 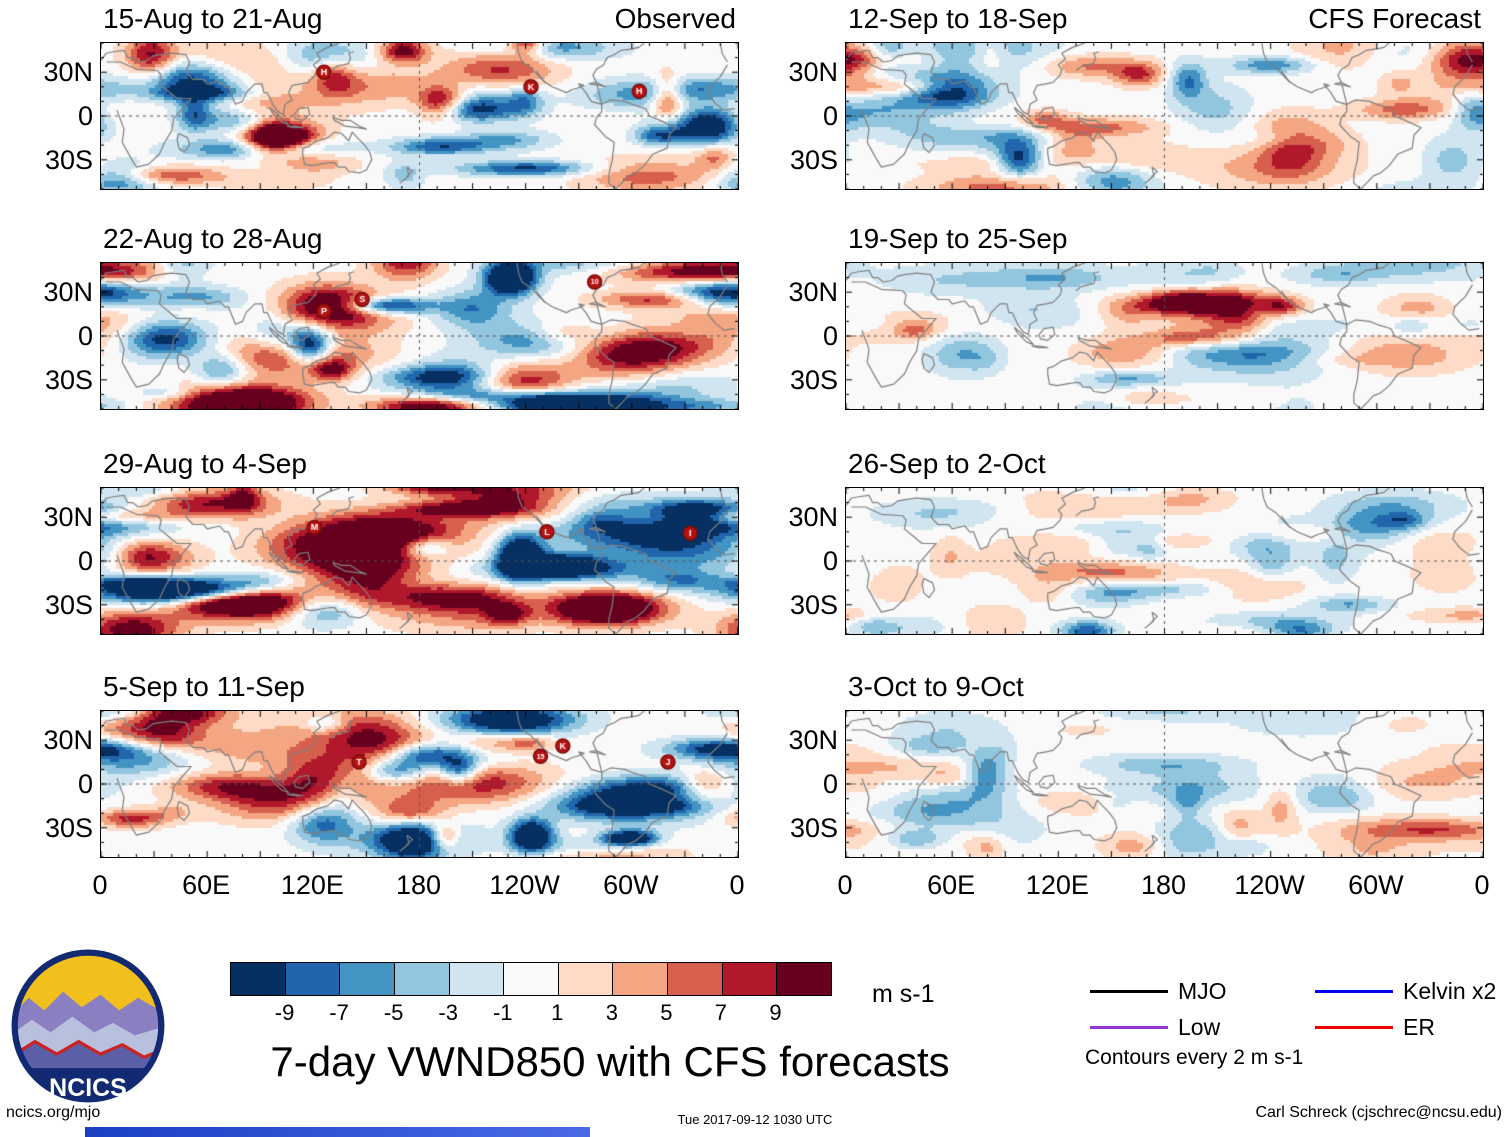 What do you see at coordinates (502, 1012) in the screenshot?
I see `colorbar-tick-label: -1` at bounding box center [502, 1012].